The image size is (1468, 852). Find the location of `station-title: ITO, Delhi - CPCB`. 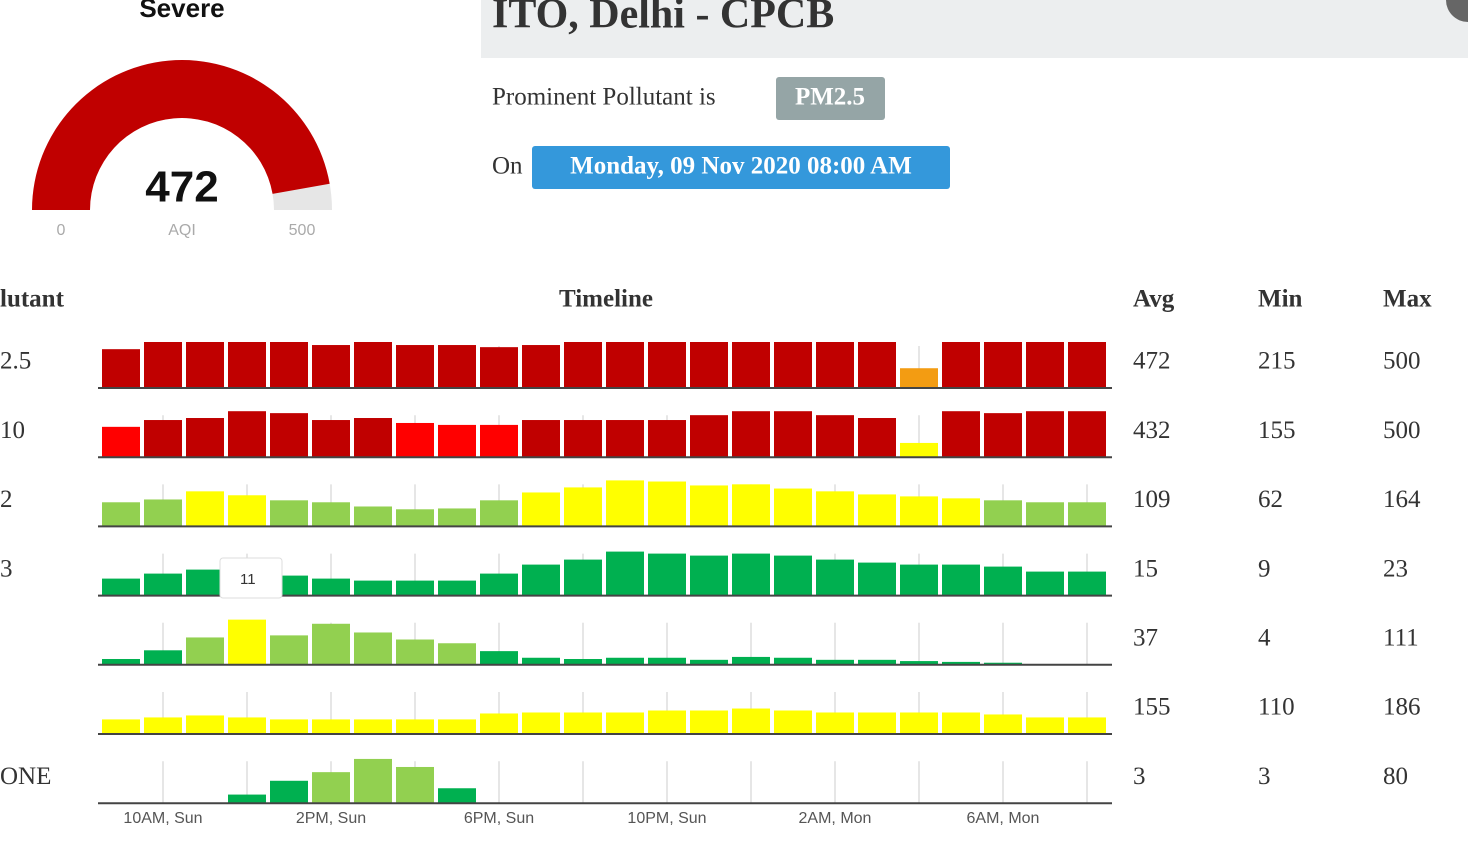

station-title: ITO, Delhi - CPCB is located at coordinates (663, 19).